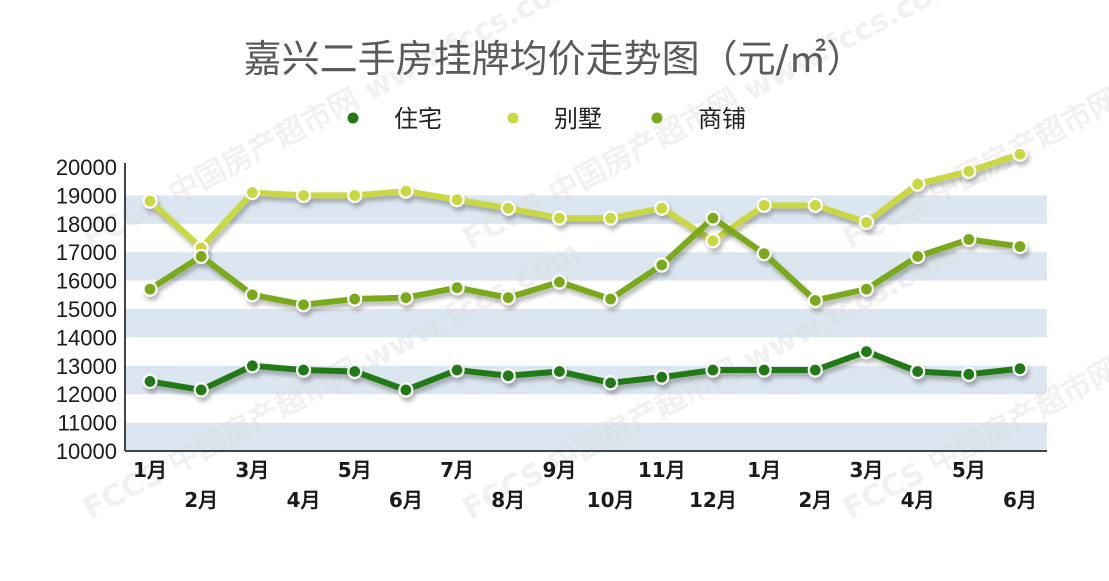 This screenshot has width=1109, height=581. I want to click on x-tick-label: 12月, so click(713, 500).